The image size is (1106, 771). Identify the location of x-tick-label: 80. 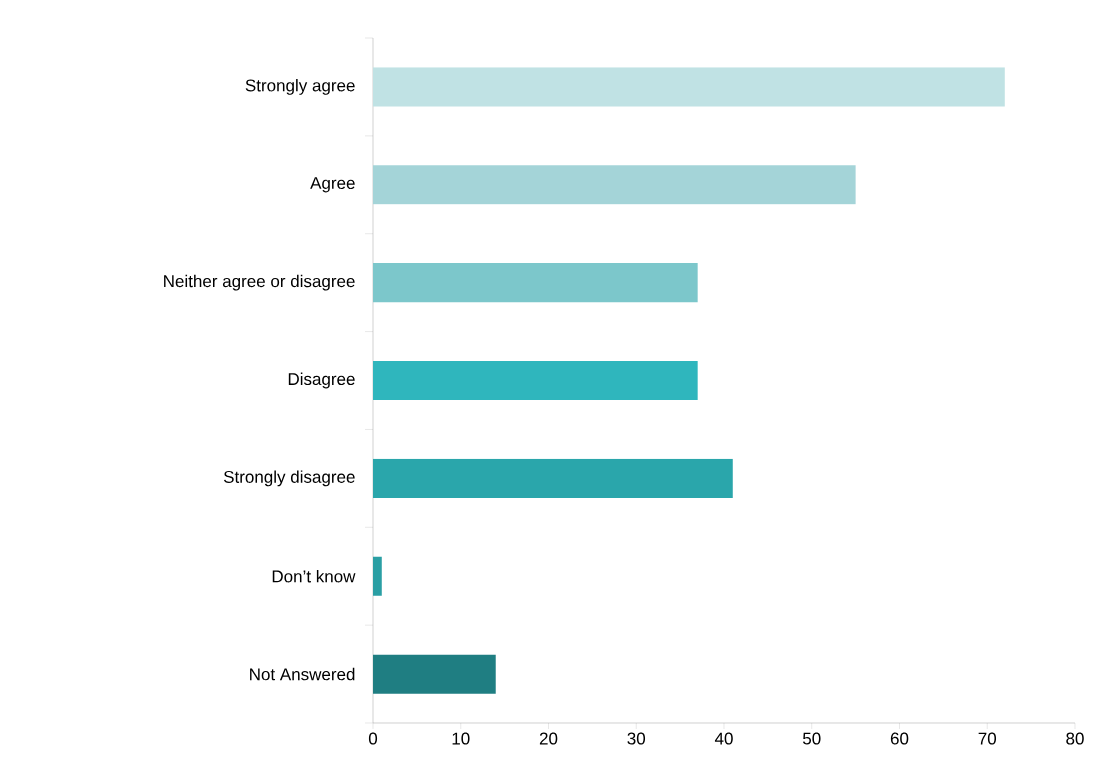
(1075, 738).